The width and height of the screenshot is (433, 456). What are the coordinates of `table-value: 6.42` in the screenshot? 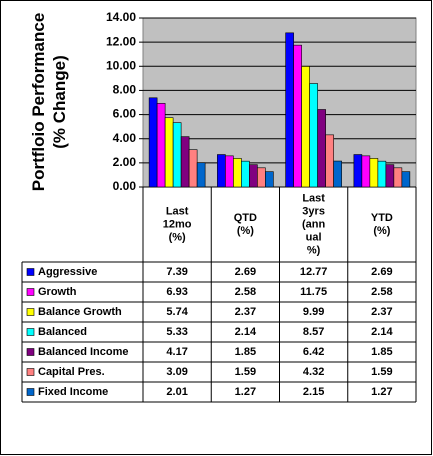 It's located at (313, 352).